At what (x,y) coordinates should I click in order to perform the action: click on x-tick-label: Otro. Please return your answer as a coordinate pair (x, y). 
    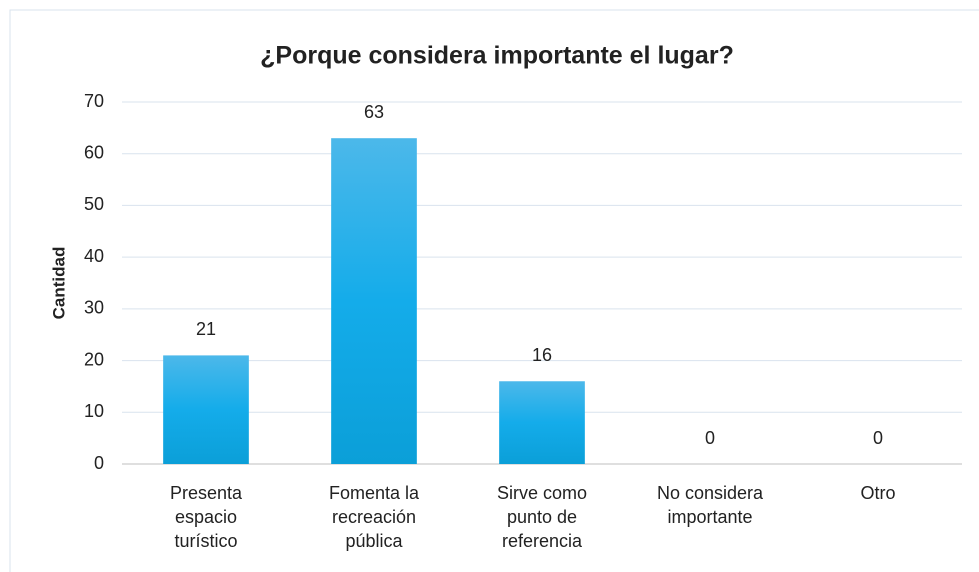
    Looking at the image, I should click on (877, 493).